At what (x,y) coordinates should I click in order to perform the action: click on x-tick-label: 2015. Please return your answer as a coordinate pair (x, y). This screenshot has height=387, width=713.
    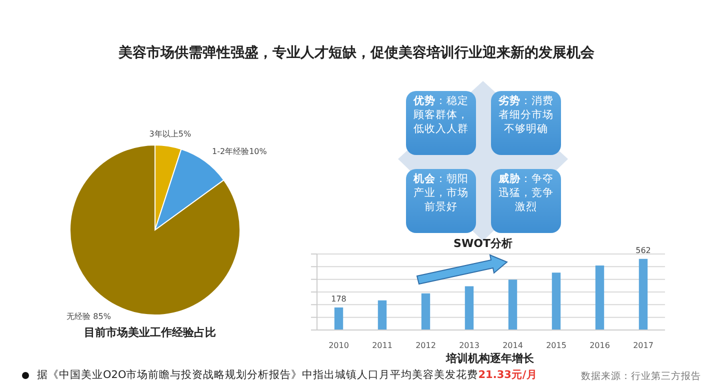
    Looking at the image, I should click on (556, 345).